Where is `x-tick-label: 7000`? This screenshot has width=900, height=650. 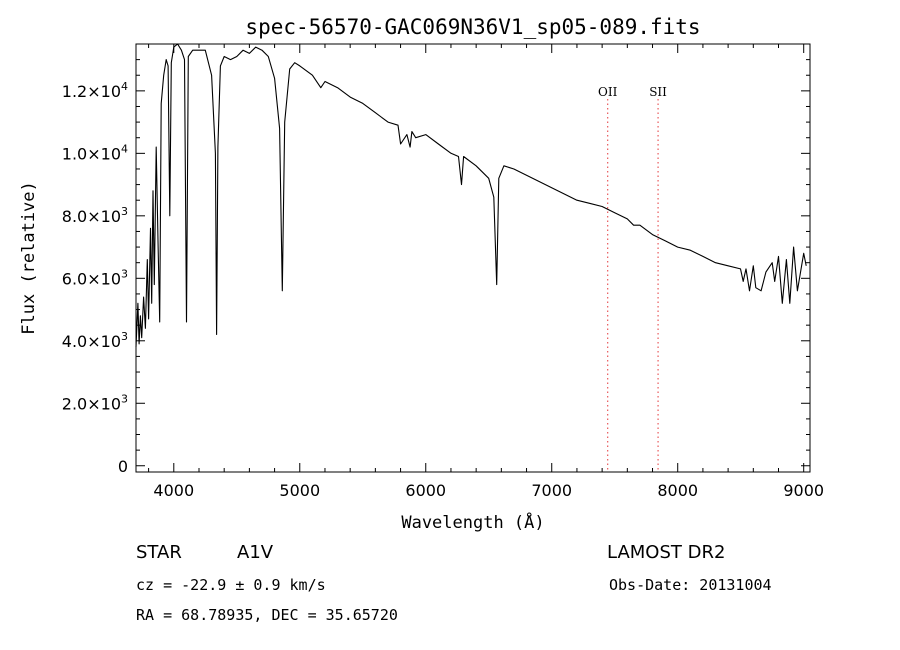
x-tick-label: 7000 is located at coordinates (551, 490).